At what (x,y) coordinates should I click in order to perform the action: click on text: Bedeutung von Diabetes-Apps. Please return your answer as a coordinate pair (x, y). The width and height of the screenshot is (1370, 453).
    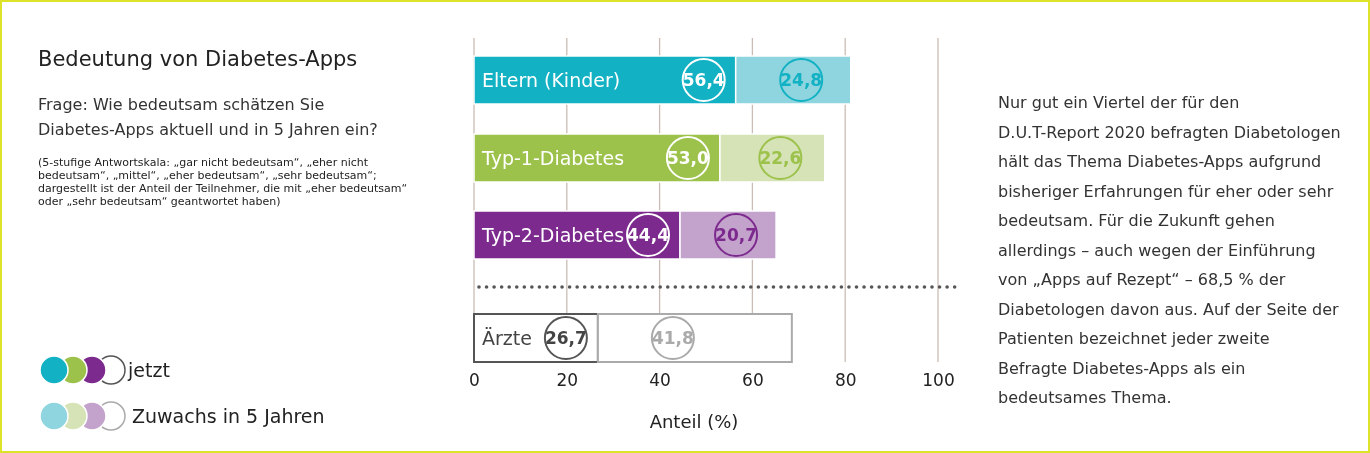
    Looking at the image, I should click on (198, 59).